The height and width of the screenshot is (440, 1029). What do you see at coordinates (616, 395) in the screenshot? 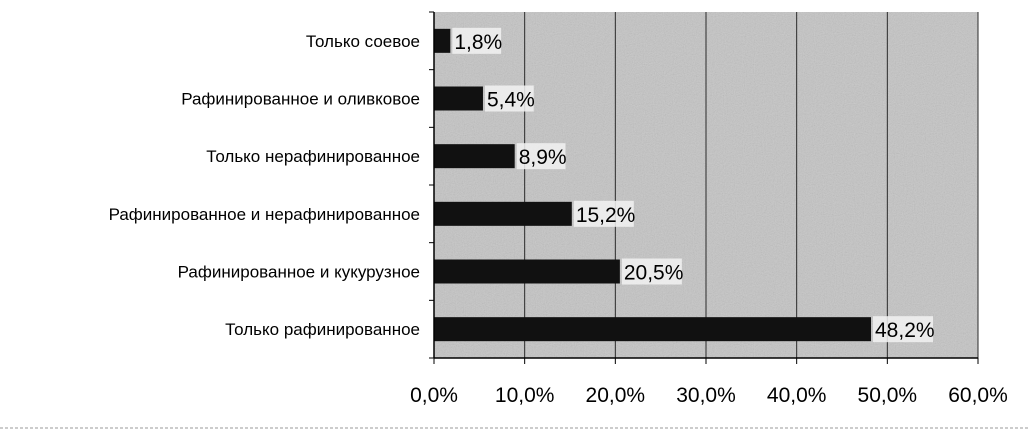
I see `x-tick-label: 20,0%` at bounding box center [616, 395].